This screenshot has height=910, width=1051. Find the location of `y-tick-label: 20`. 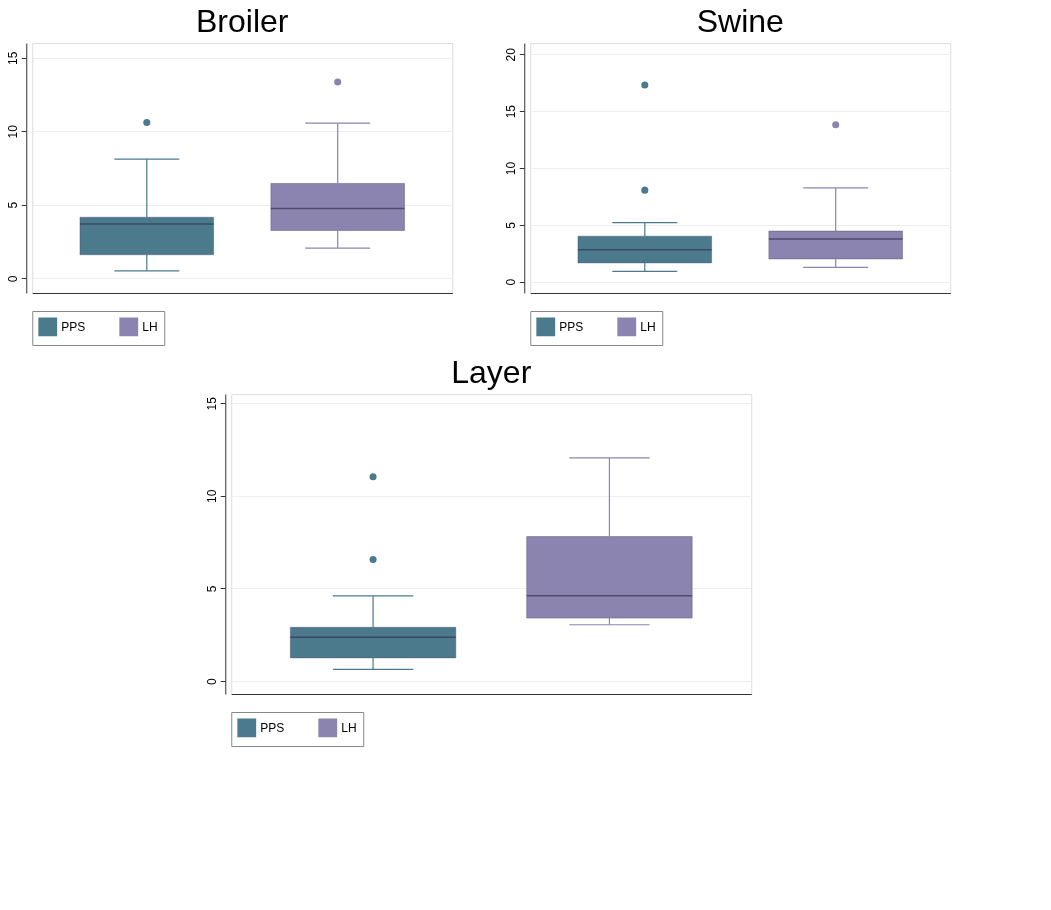

y-tick-label: 20 is located at coordinates (510, 54).